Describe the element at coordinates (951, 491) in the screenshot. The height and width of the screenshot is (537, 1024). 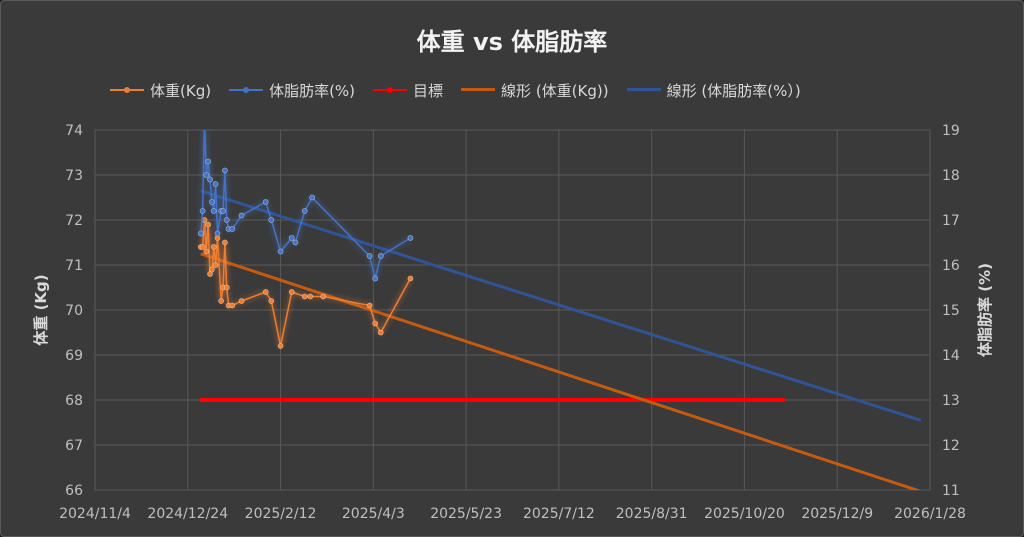
I see `y2-tick-label: 11` at that location.